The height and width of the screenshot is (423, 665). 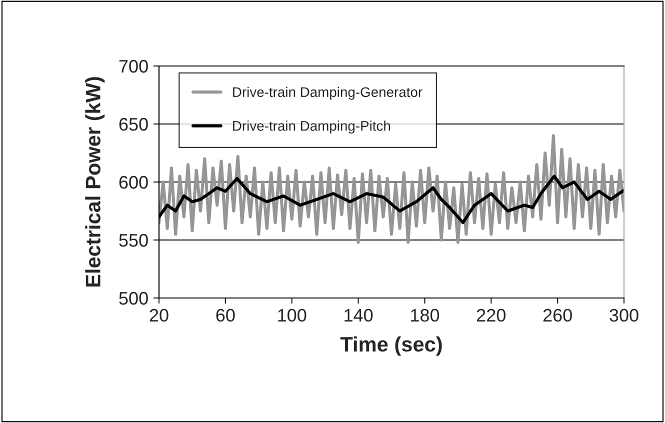 What do you see at coordinates (133, 124) in the screenshot?
I see `y-tick-label: 650` at bounding box center [133, 124].